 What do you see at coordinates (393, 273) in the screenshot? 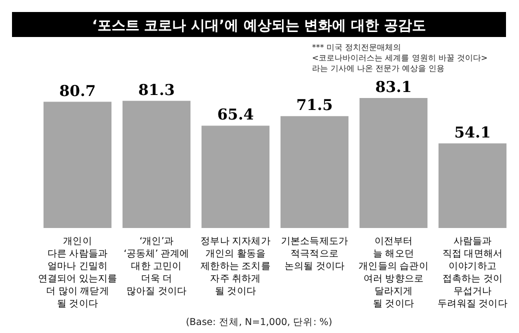
I see `x-tick-label: 이전부터 늘 해오던 개인들의 습관이 여러 방향으로 달라지게 될 것이다` at bounding box center [393, 273].